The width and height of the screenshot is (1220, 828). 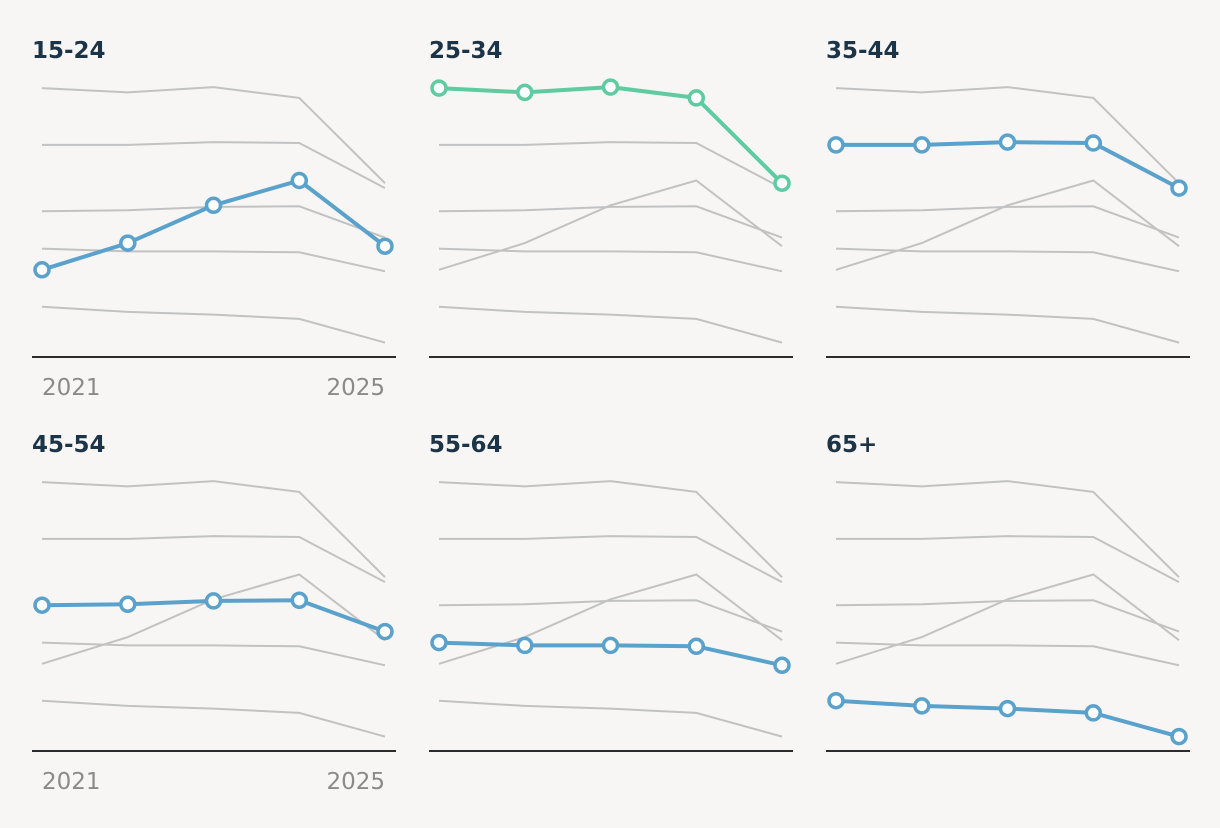 What do you see at coordinates (439, 88) in the screenshot?
I see `data-point-25-34-2021` at bounding box center [439, 88].